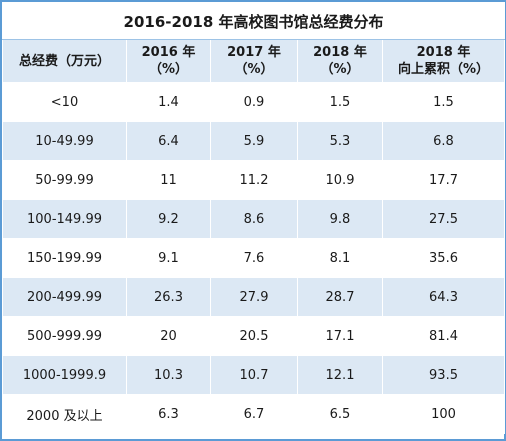  I want to click on table-cell: 1.4, so click(168, 102).